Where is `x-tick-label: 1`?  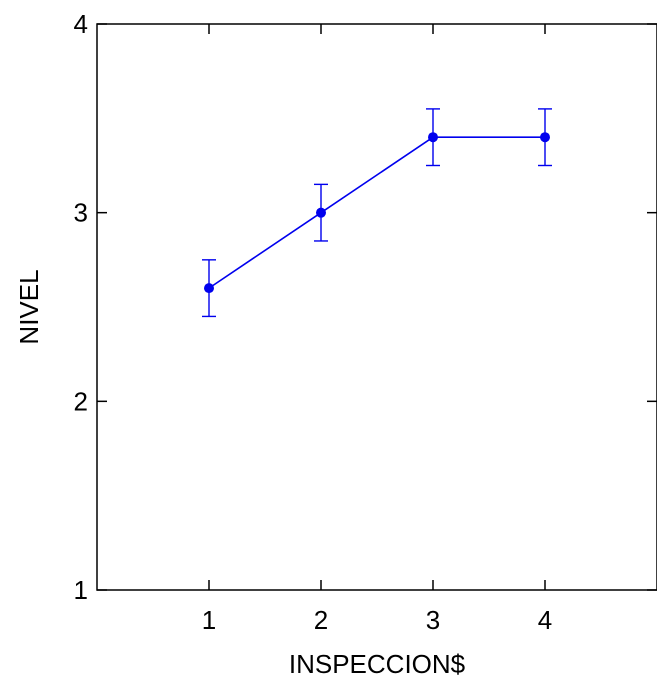 x-tick-label: 1 is located at coordinates (209, 620).